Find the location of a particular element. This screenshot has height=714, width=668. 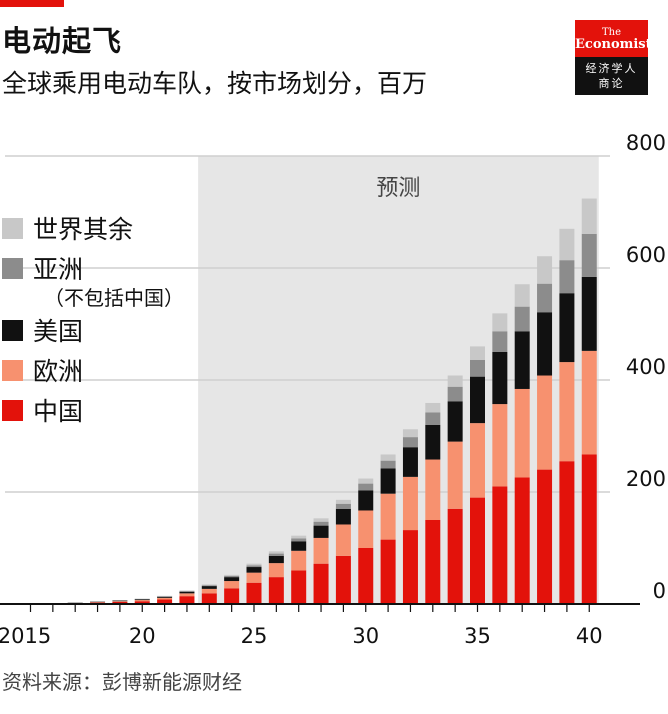

bar-europe-2036 is located at coordinates (500, 445).